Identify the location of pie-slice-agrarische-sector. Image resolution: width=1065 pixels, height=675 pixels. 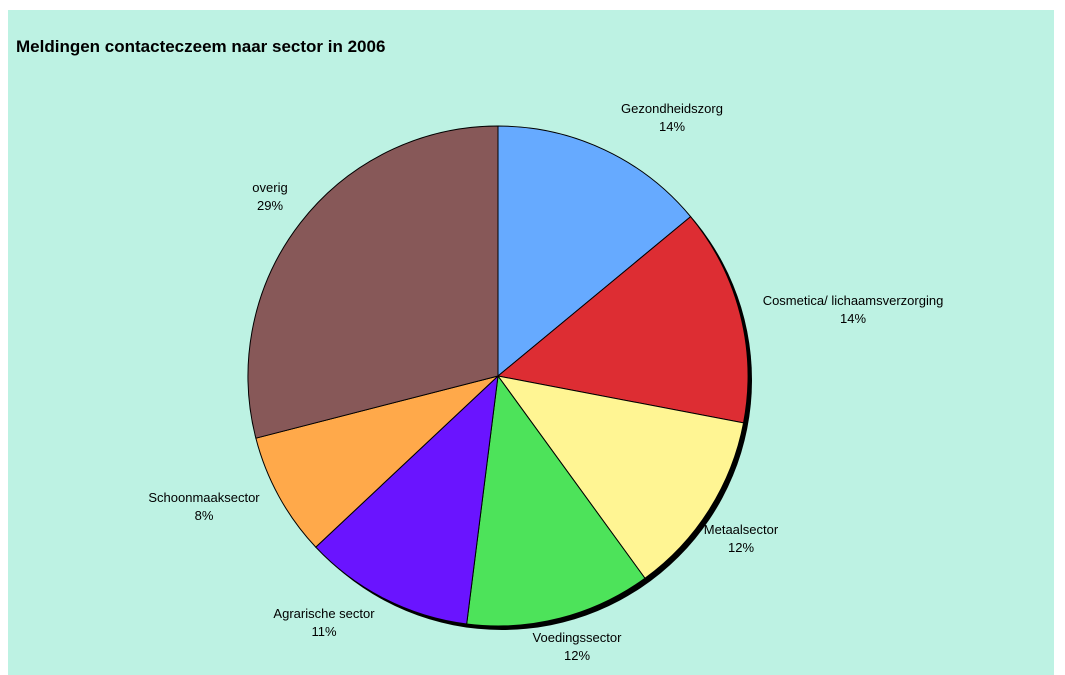
(407, 499).